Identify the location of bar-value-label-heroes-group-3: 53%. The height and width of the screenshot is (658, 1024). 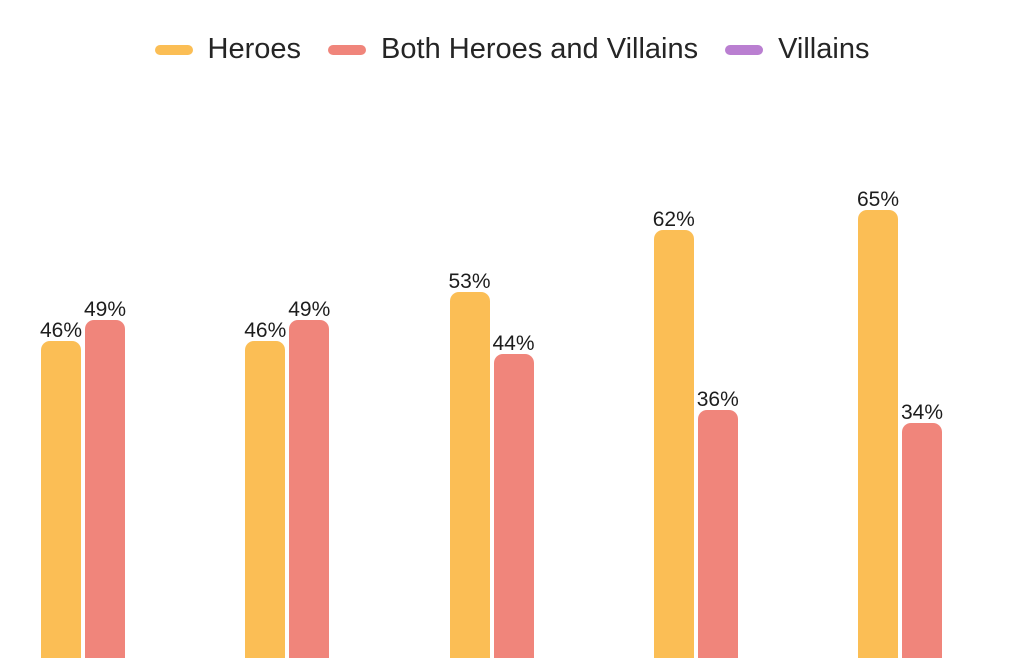
(469, 281).